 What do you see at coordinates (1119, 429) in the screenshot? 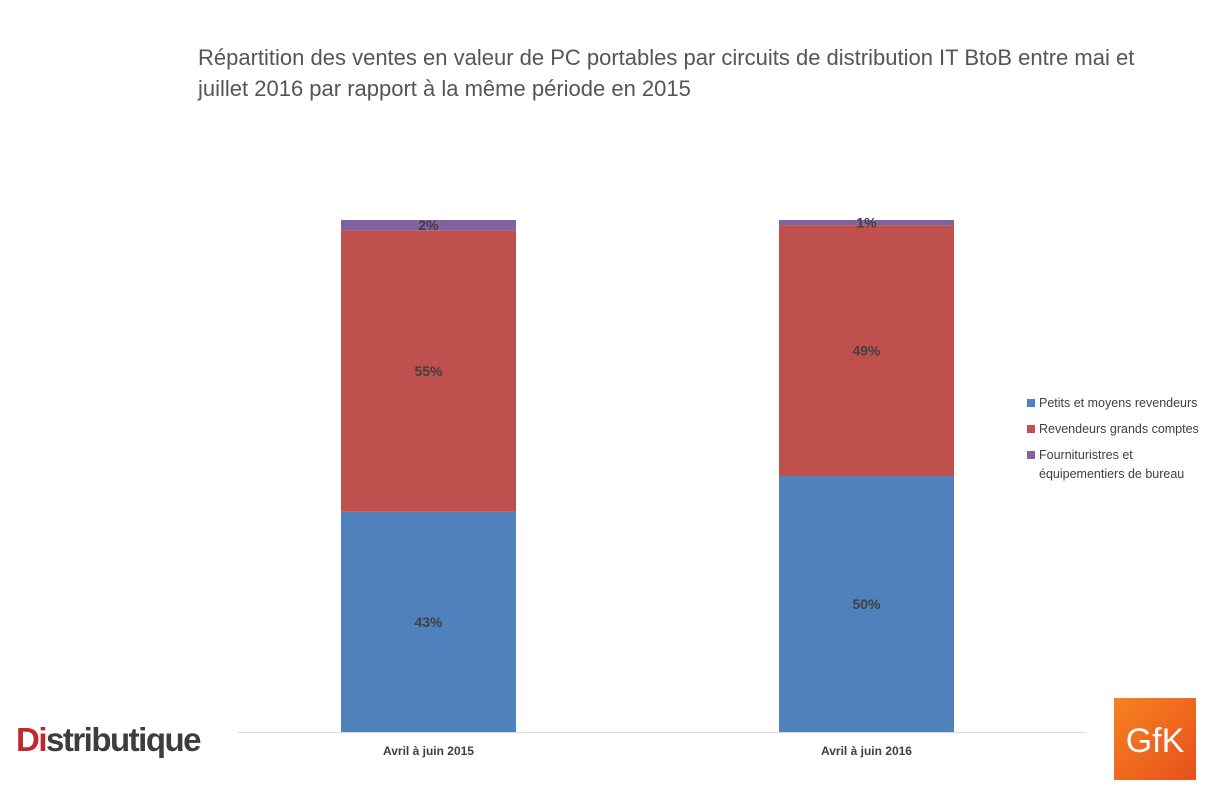
I see `legend-label: Revendeurs grands comptes` at bounding box center [1119, 429].